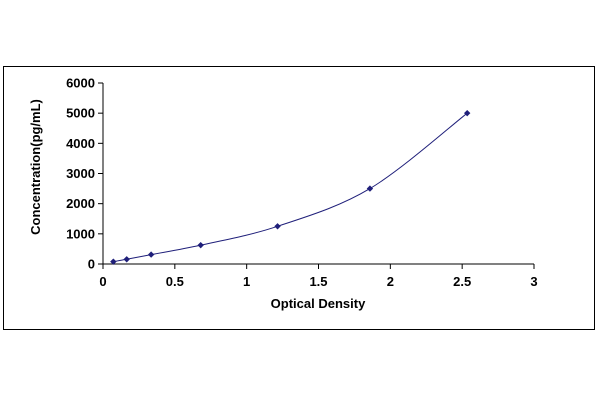 The height and width of the screenshot is (400, 600). What do you see at coordinates (80, 173) in the screenshot?
I see `y-tick-label: 3000` at bounding box center [80, 173].